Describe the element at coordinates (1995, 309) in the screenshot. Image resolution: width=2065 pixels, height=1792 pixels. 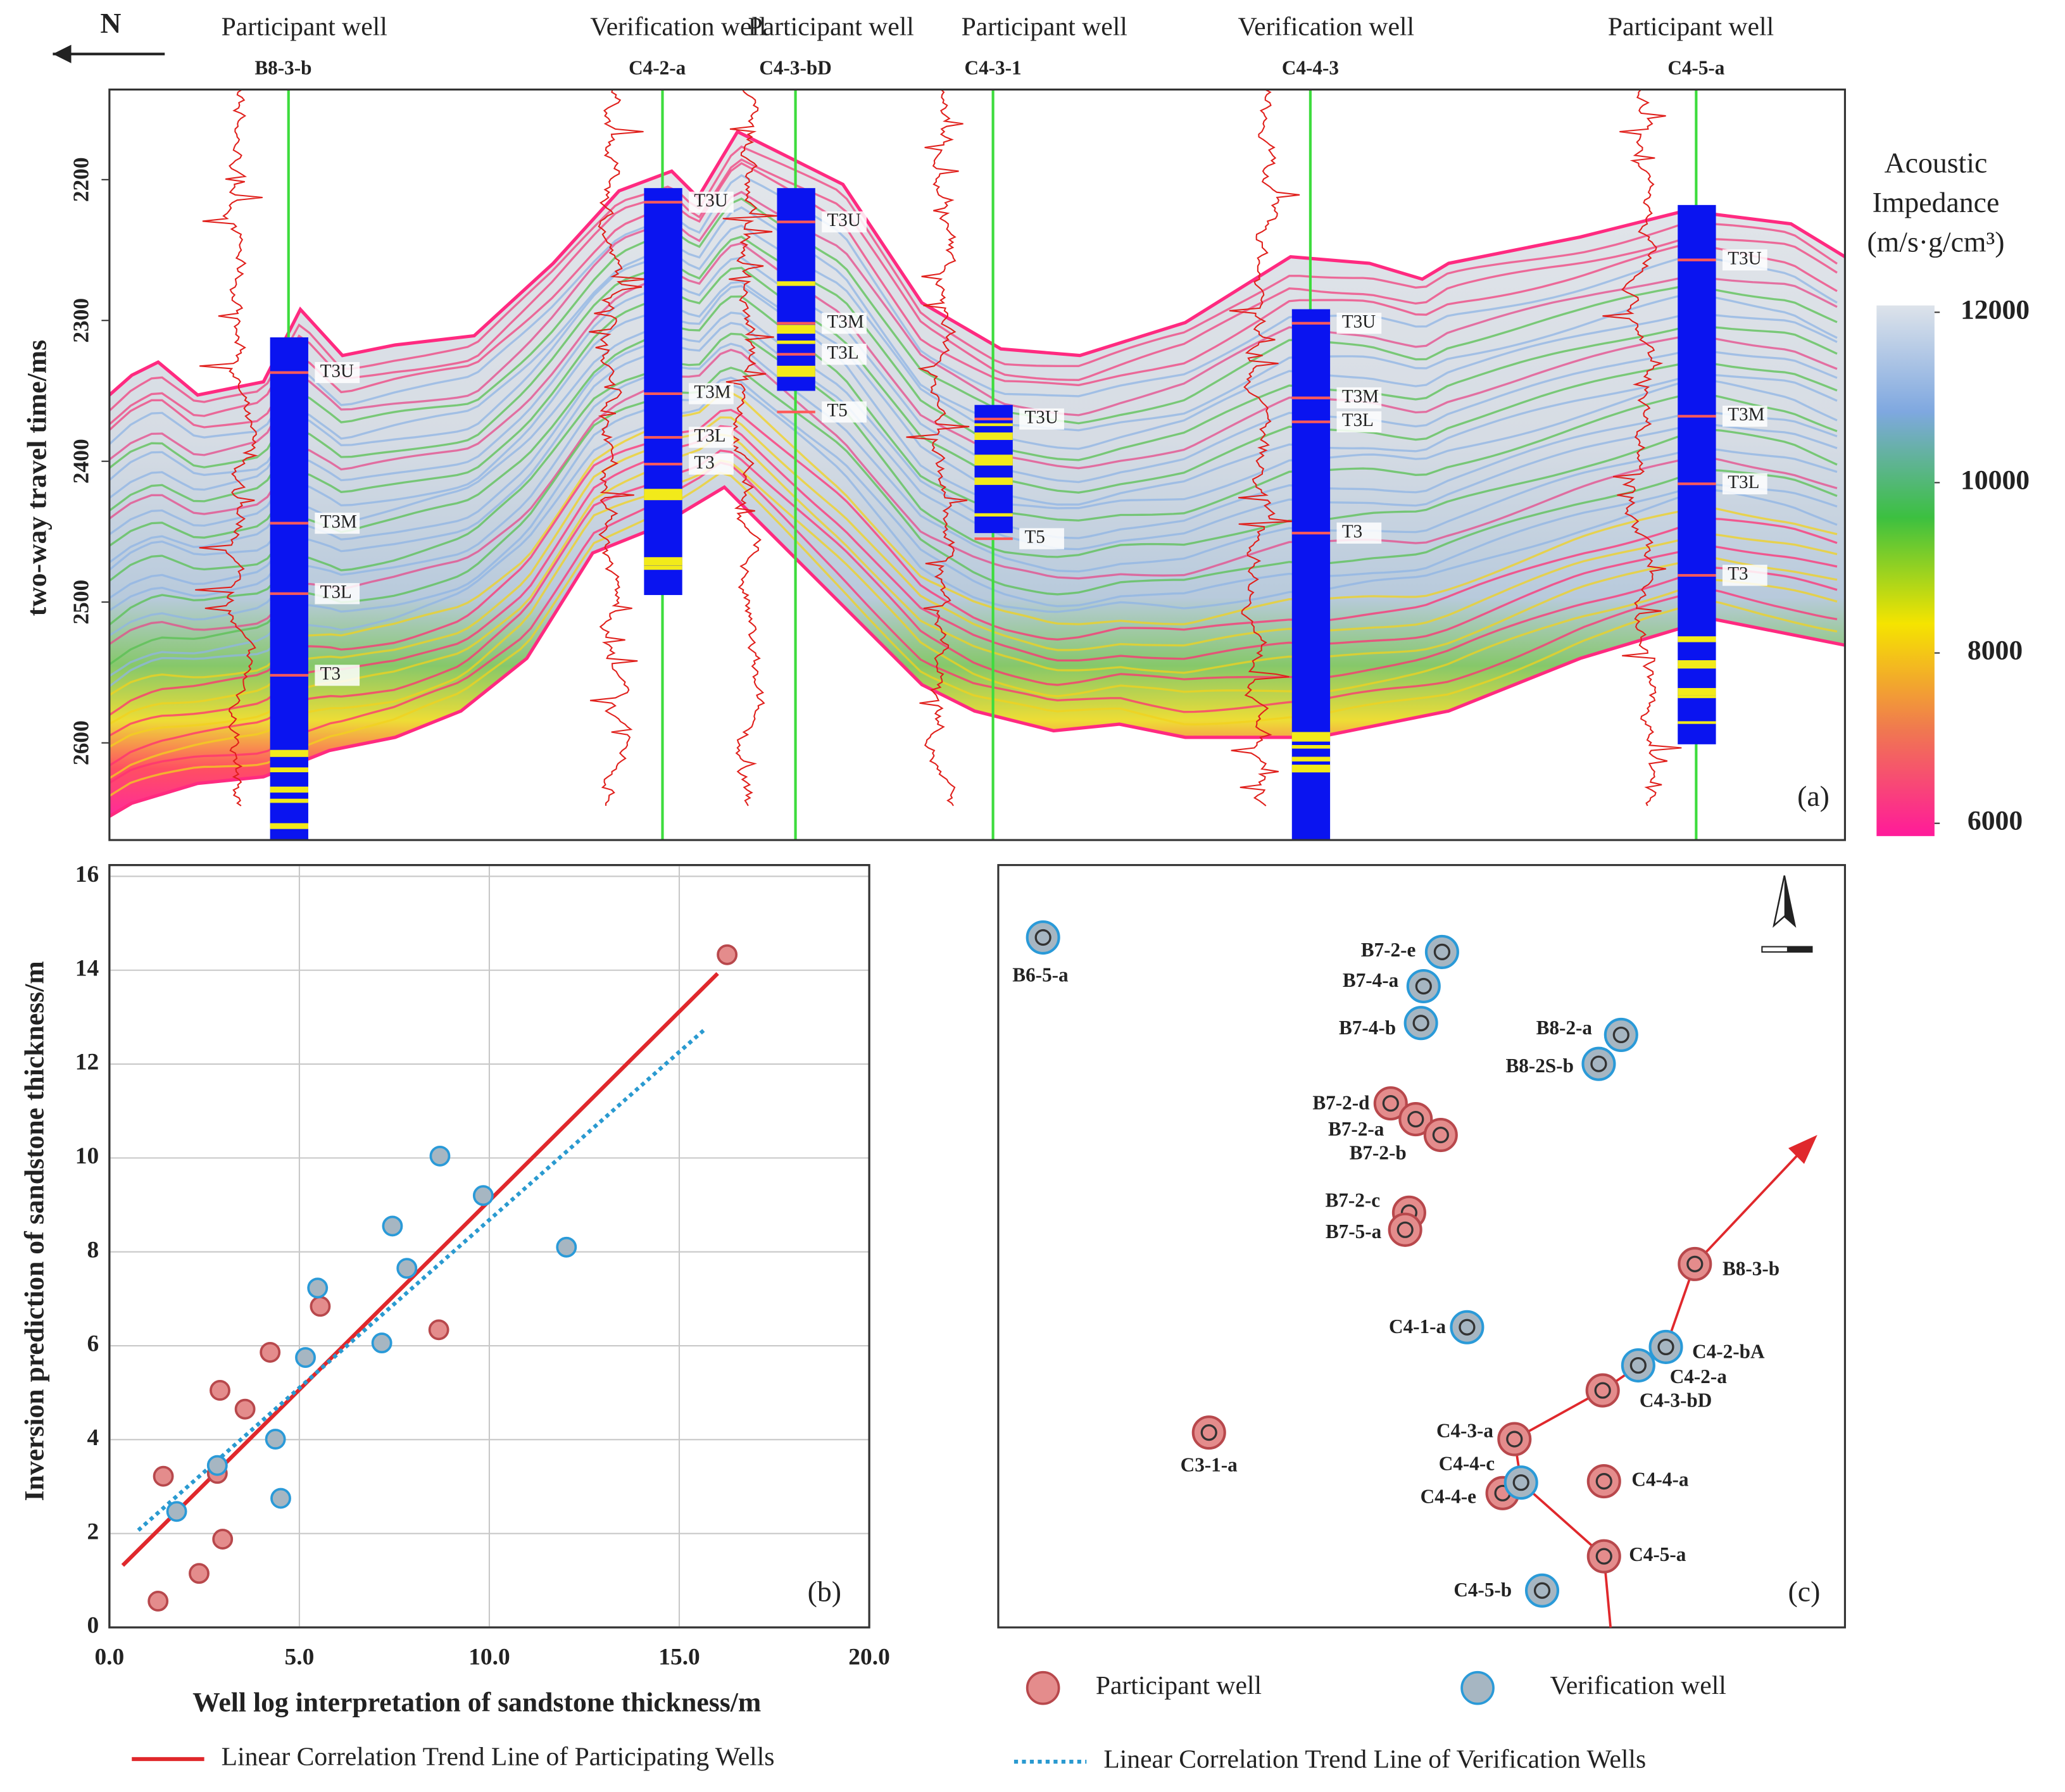
I see `colorbar-tick-label: 12000` at that location.